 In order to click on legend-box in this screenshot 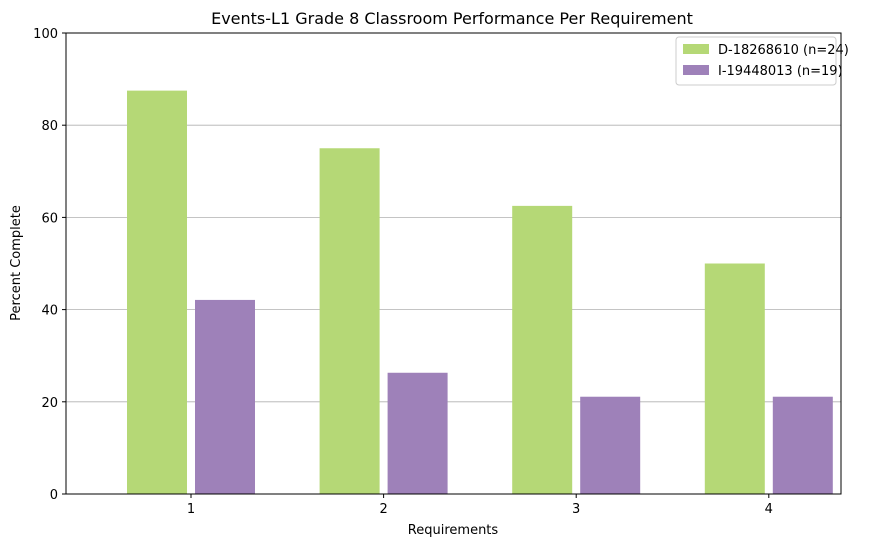, I will do `click(756, 61)`.